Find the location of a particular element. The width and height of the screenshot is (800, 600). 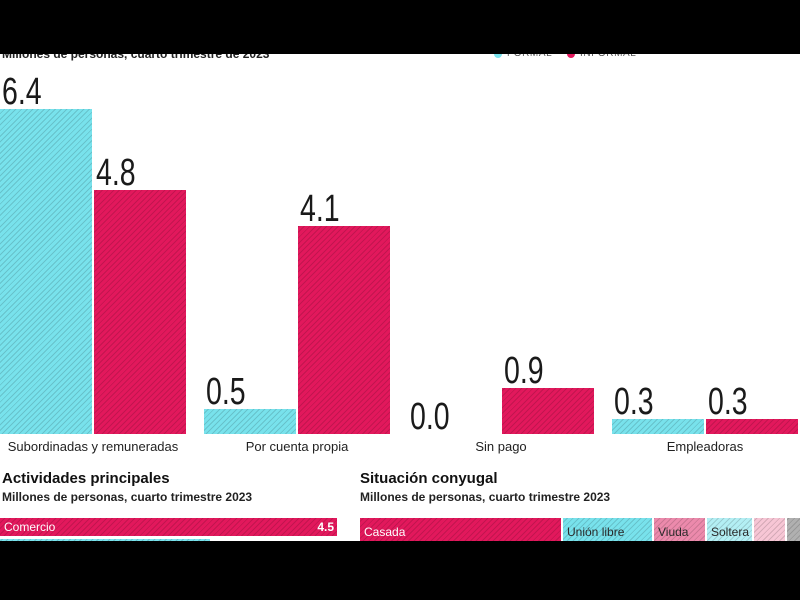

activity-bar-label: Comercio is located at coordinates (30, 527).